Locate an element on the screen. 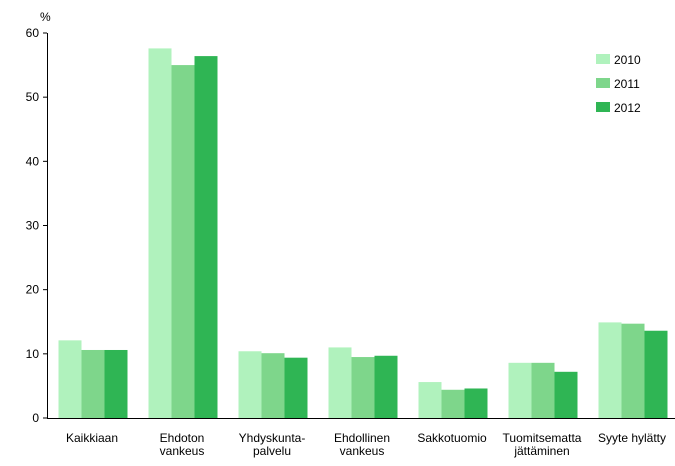 The width and height of the screenshot is (675, 466). x-tick-label: Ehdoton is located at coordinates (182, 438).